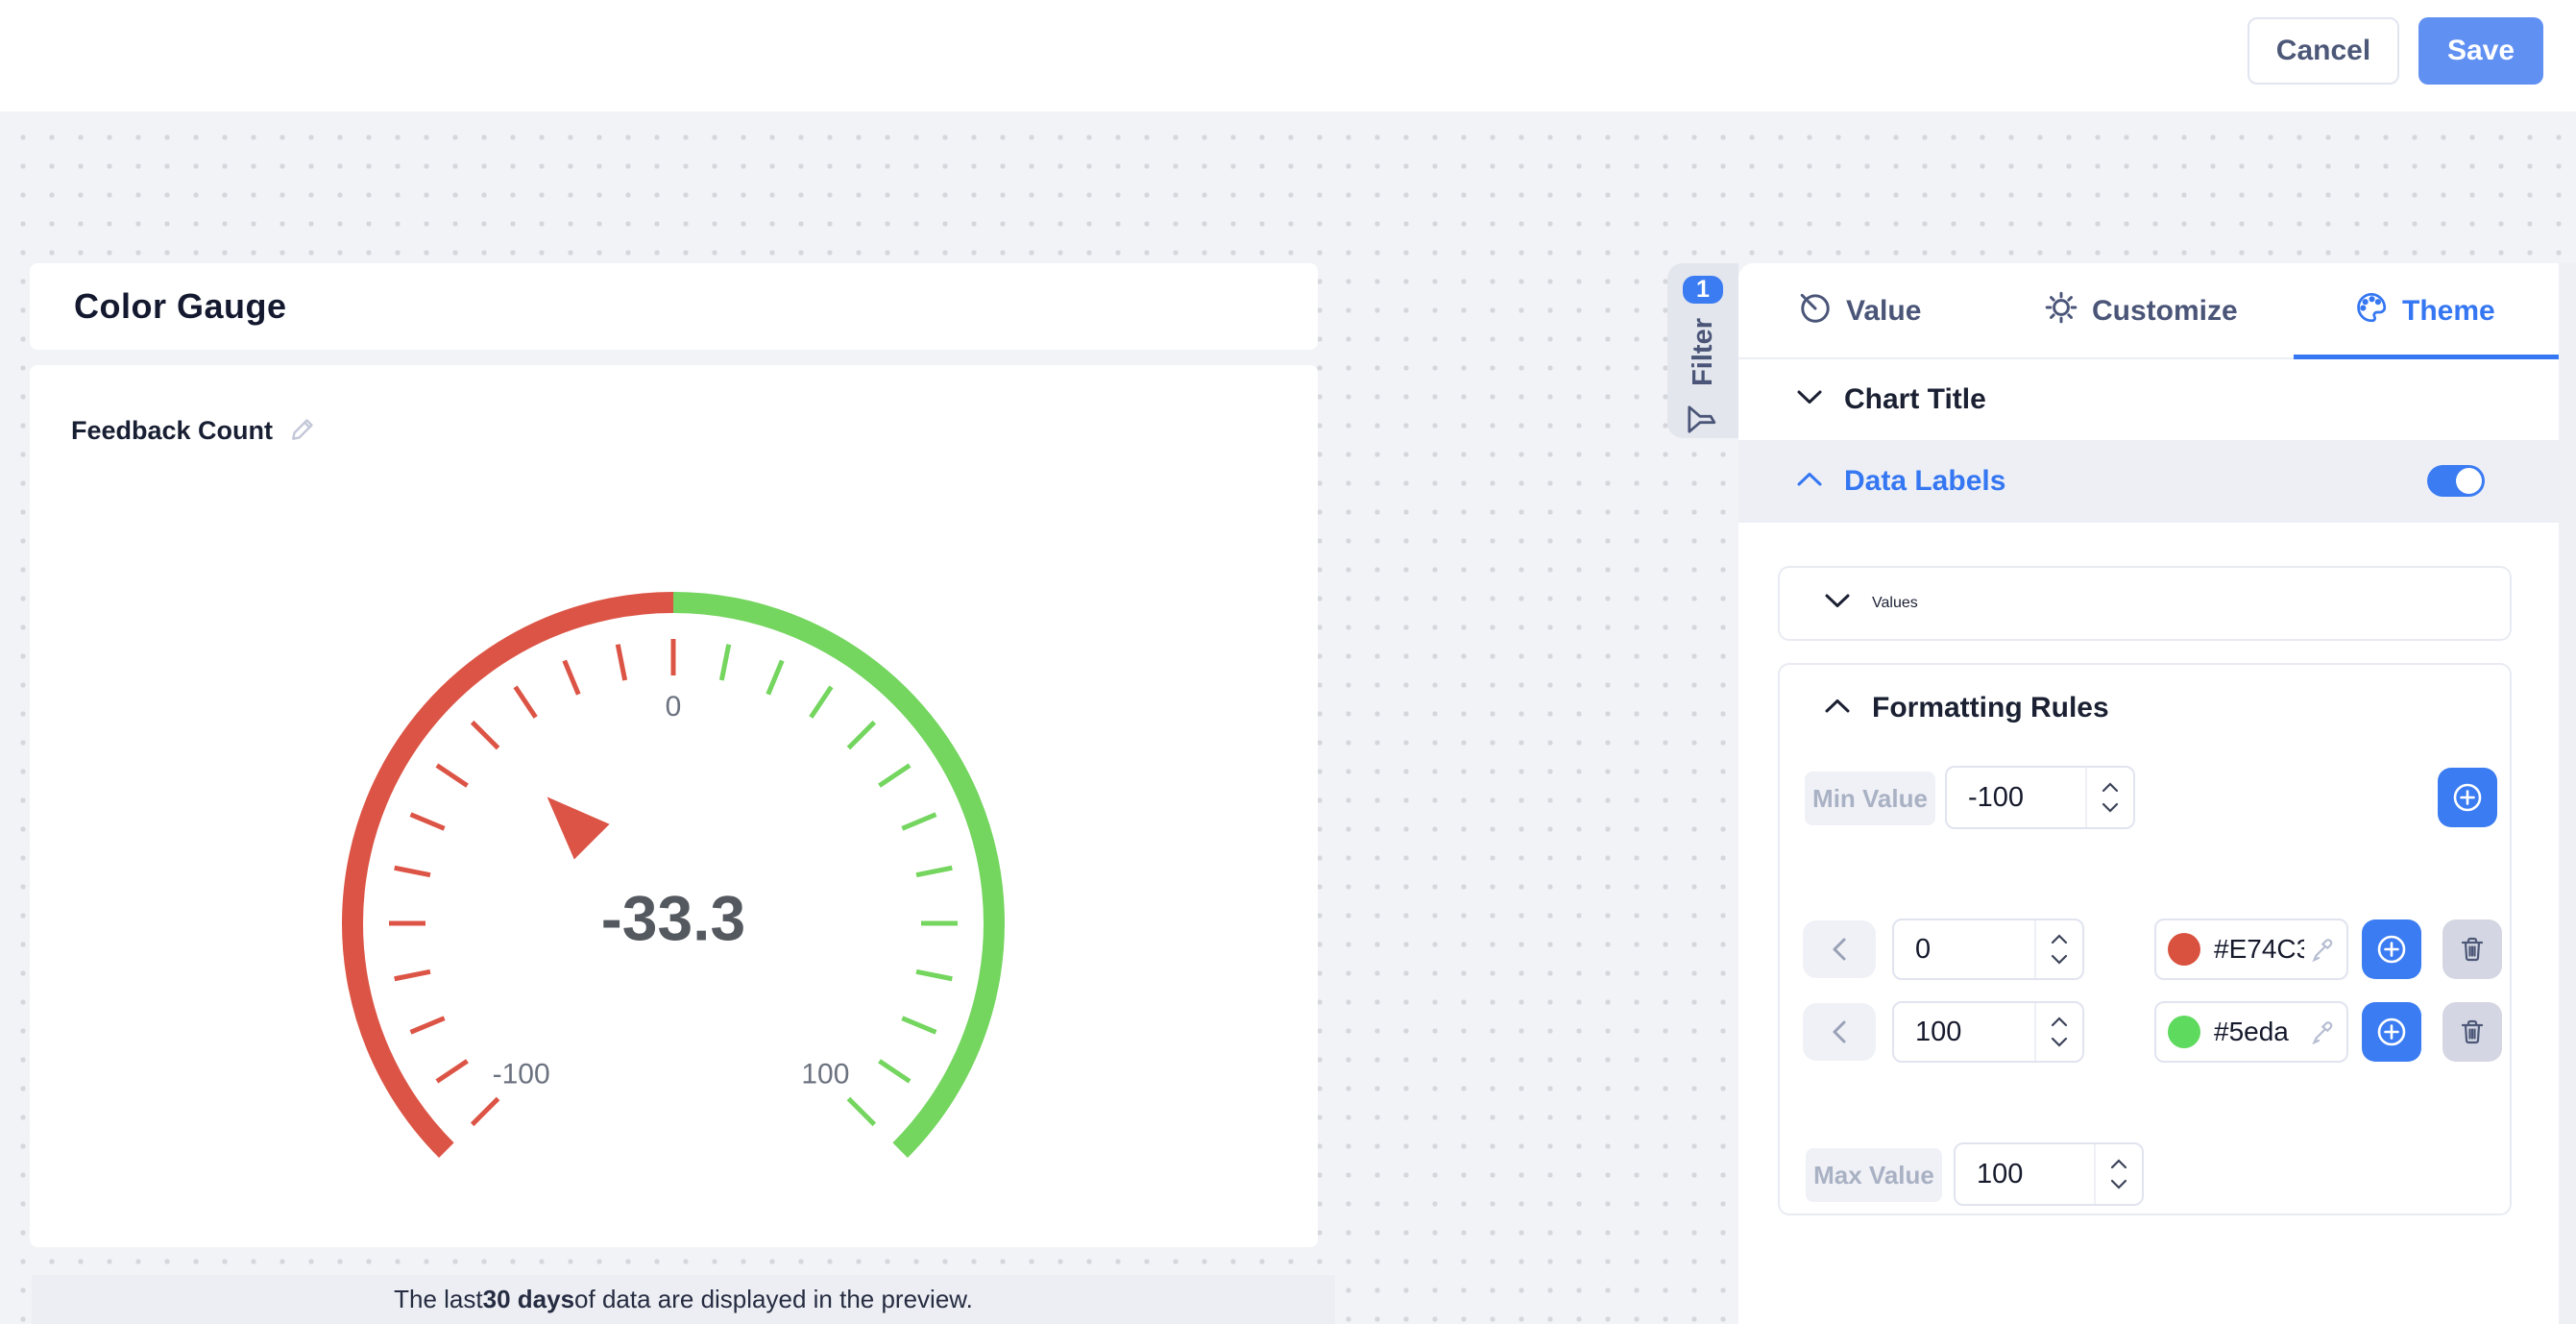 Image resolution: width=2576 pixels, height=1324 pixels. What do you see at coordinates (673, 918) in the screenshot?
I see `svg-text: -33.3` at bounding box center [673, 918].